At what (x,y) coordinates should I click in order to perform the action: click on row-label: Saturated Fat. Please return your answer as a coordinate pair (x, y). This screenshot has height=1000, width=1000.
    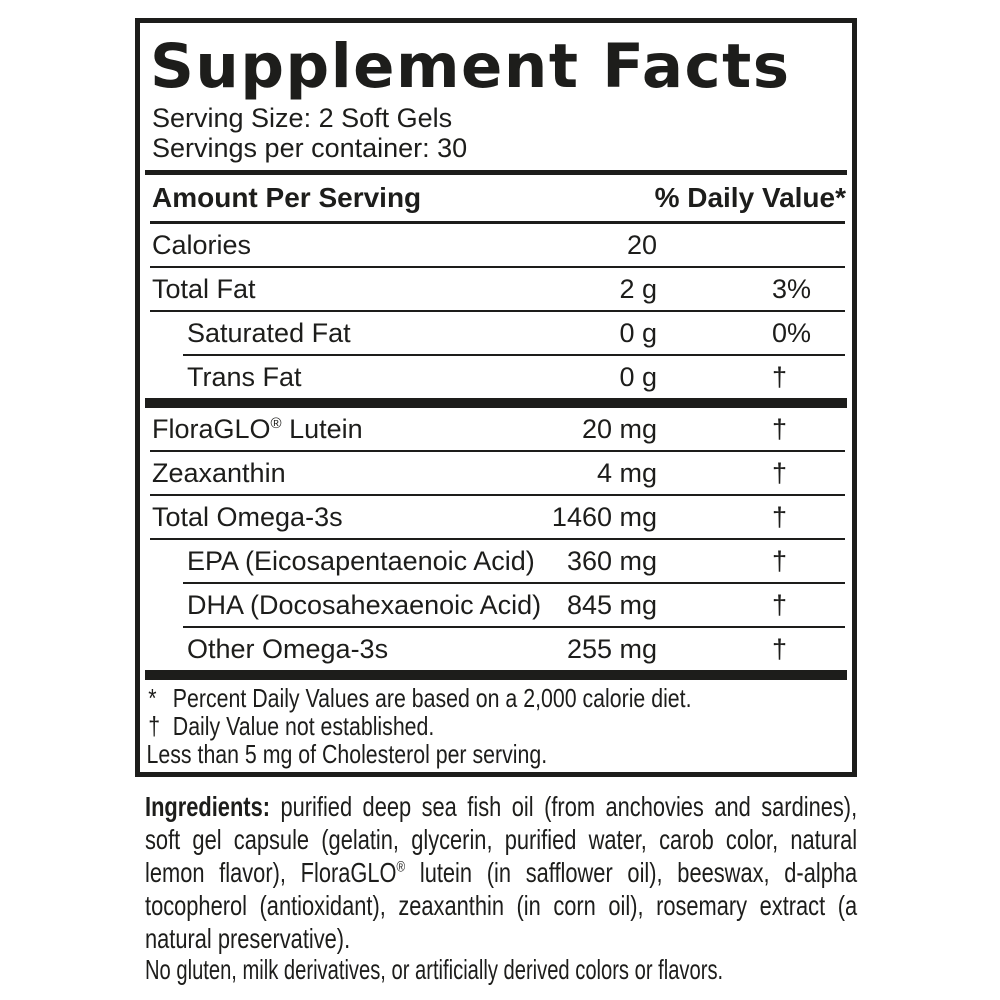
    Looking at the image, I should click on (269, 333).